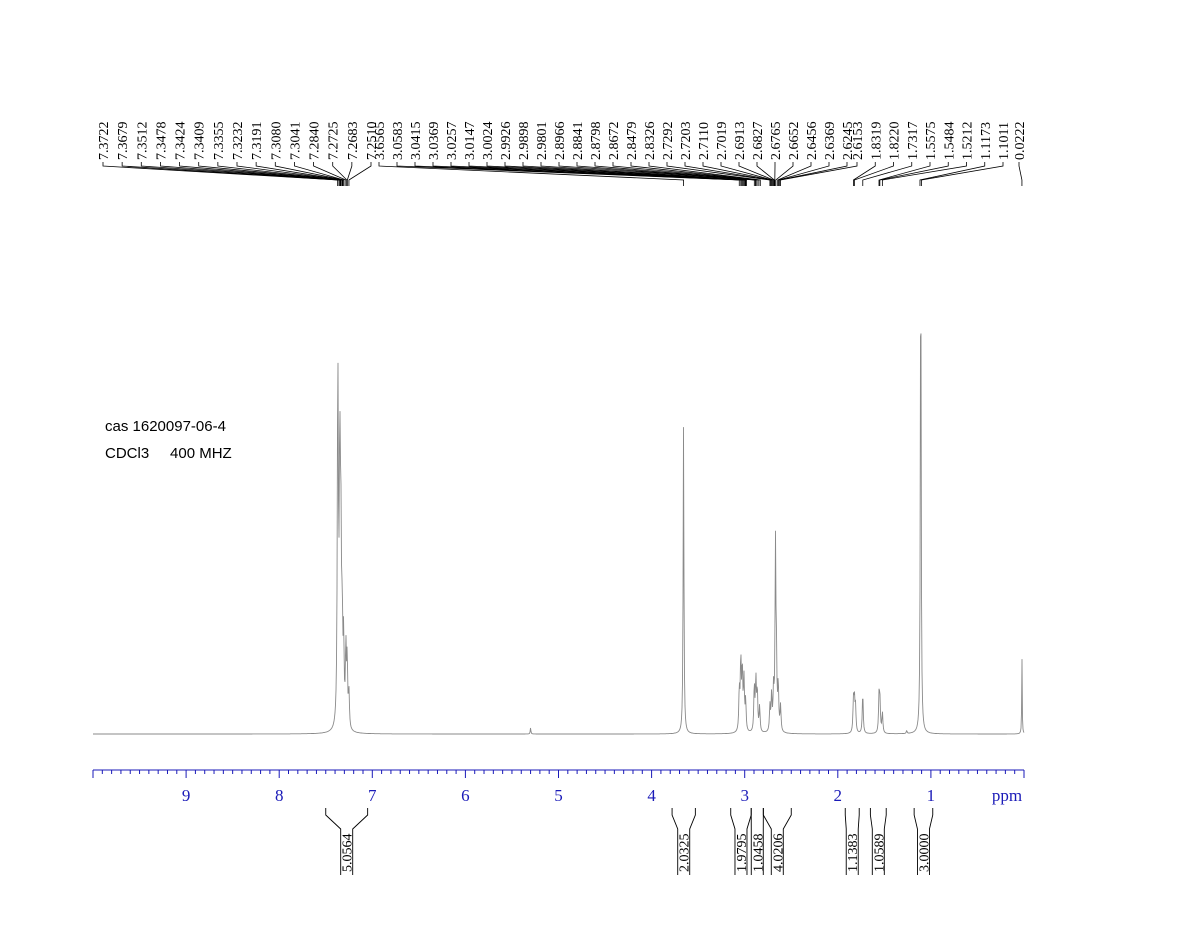 The height and width of the screenshot is (952, 1184). I want to click on peak-label: 7.2510, so click(372, 141).